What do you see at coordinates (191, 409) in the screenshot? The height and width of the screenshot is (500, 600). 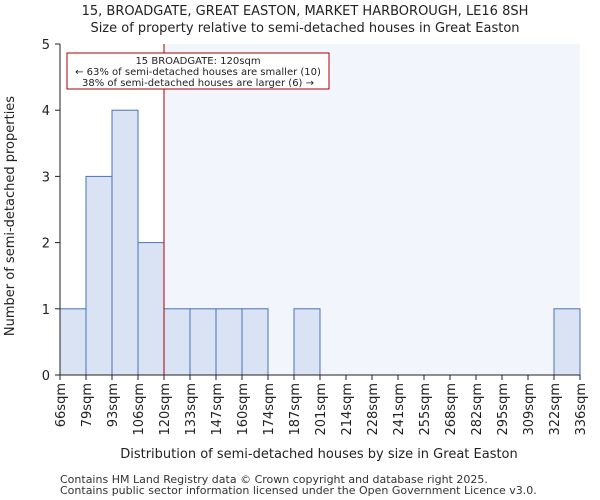 I see `x-tick-label: 133sqm` at bounding box center [191, 409].